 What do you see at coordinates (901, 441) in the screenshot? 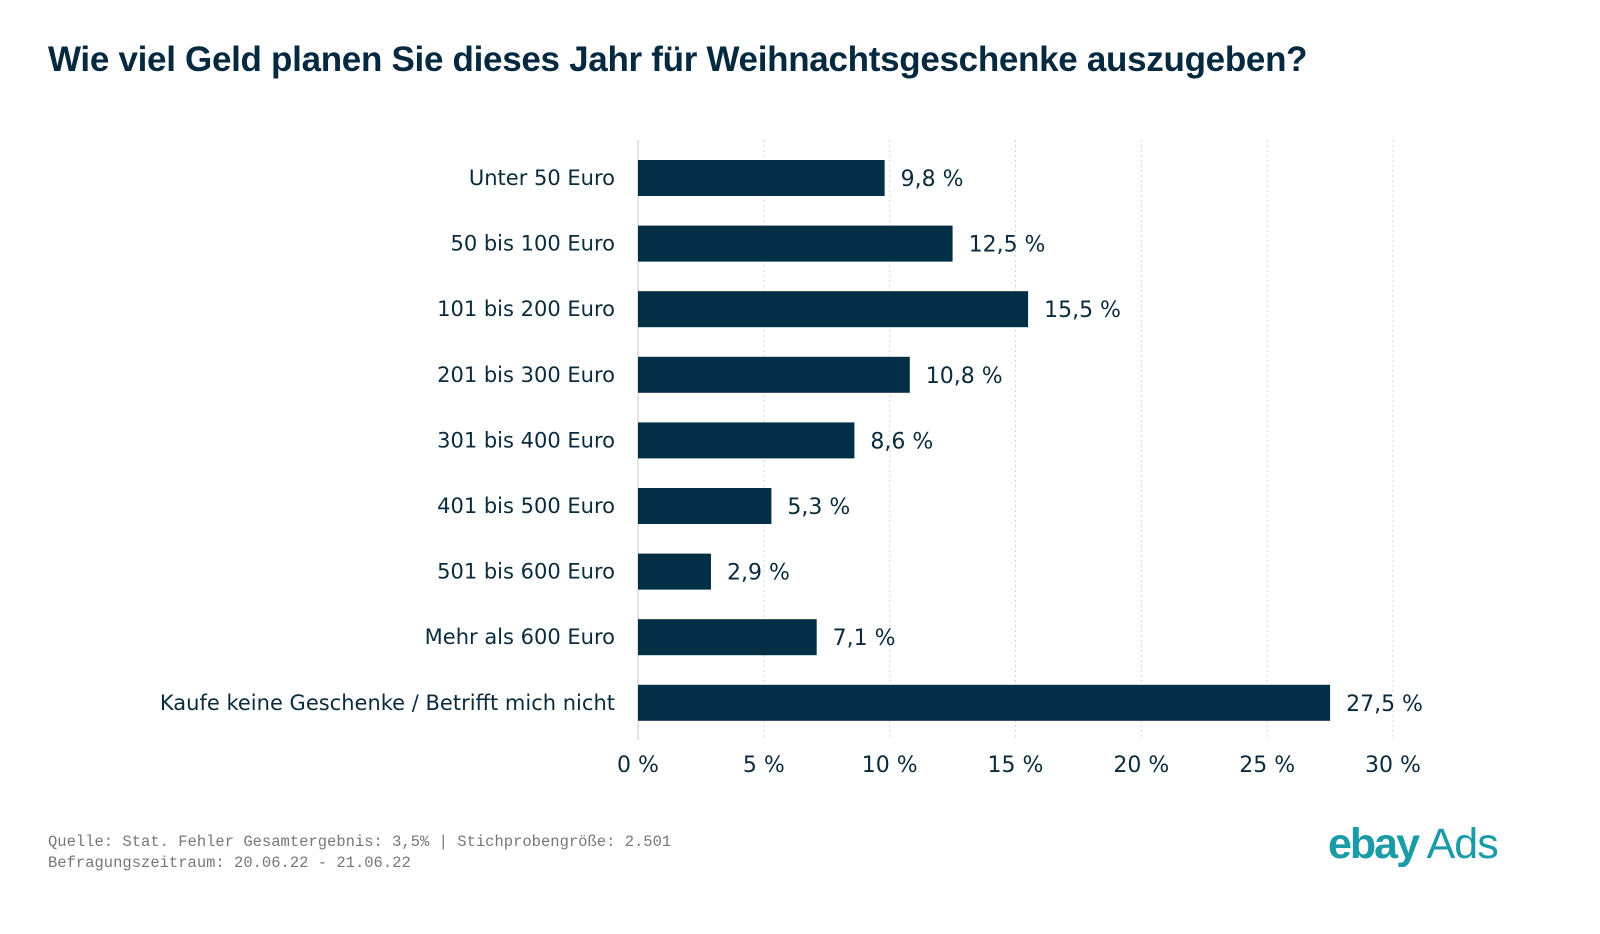
I see `value-label: 8,6 %` at bounding box center [901, 441].